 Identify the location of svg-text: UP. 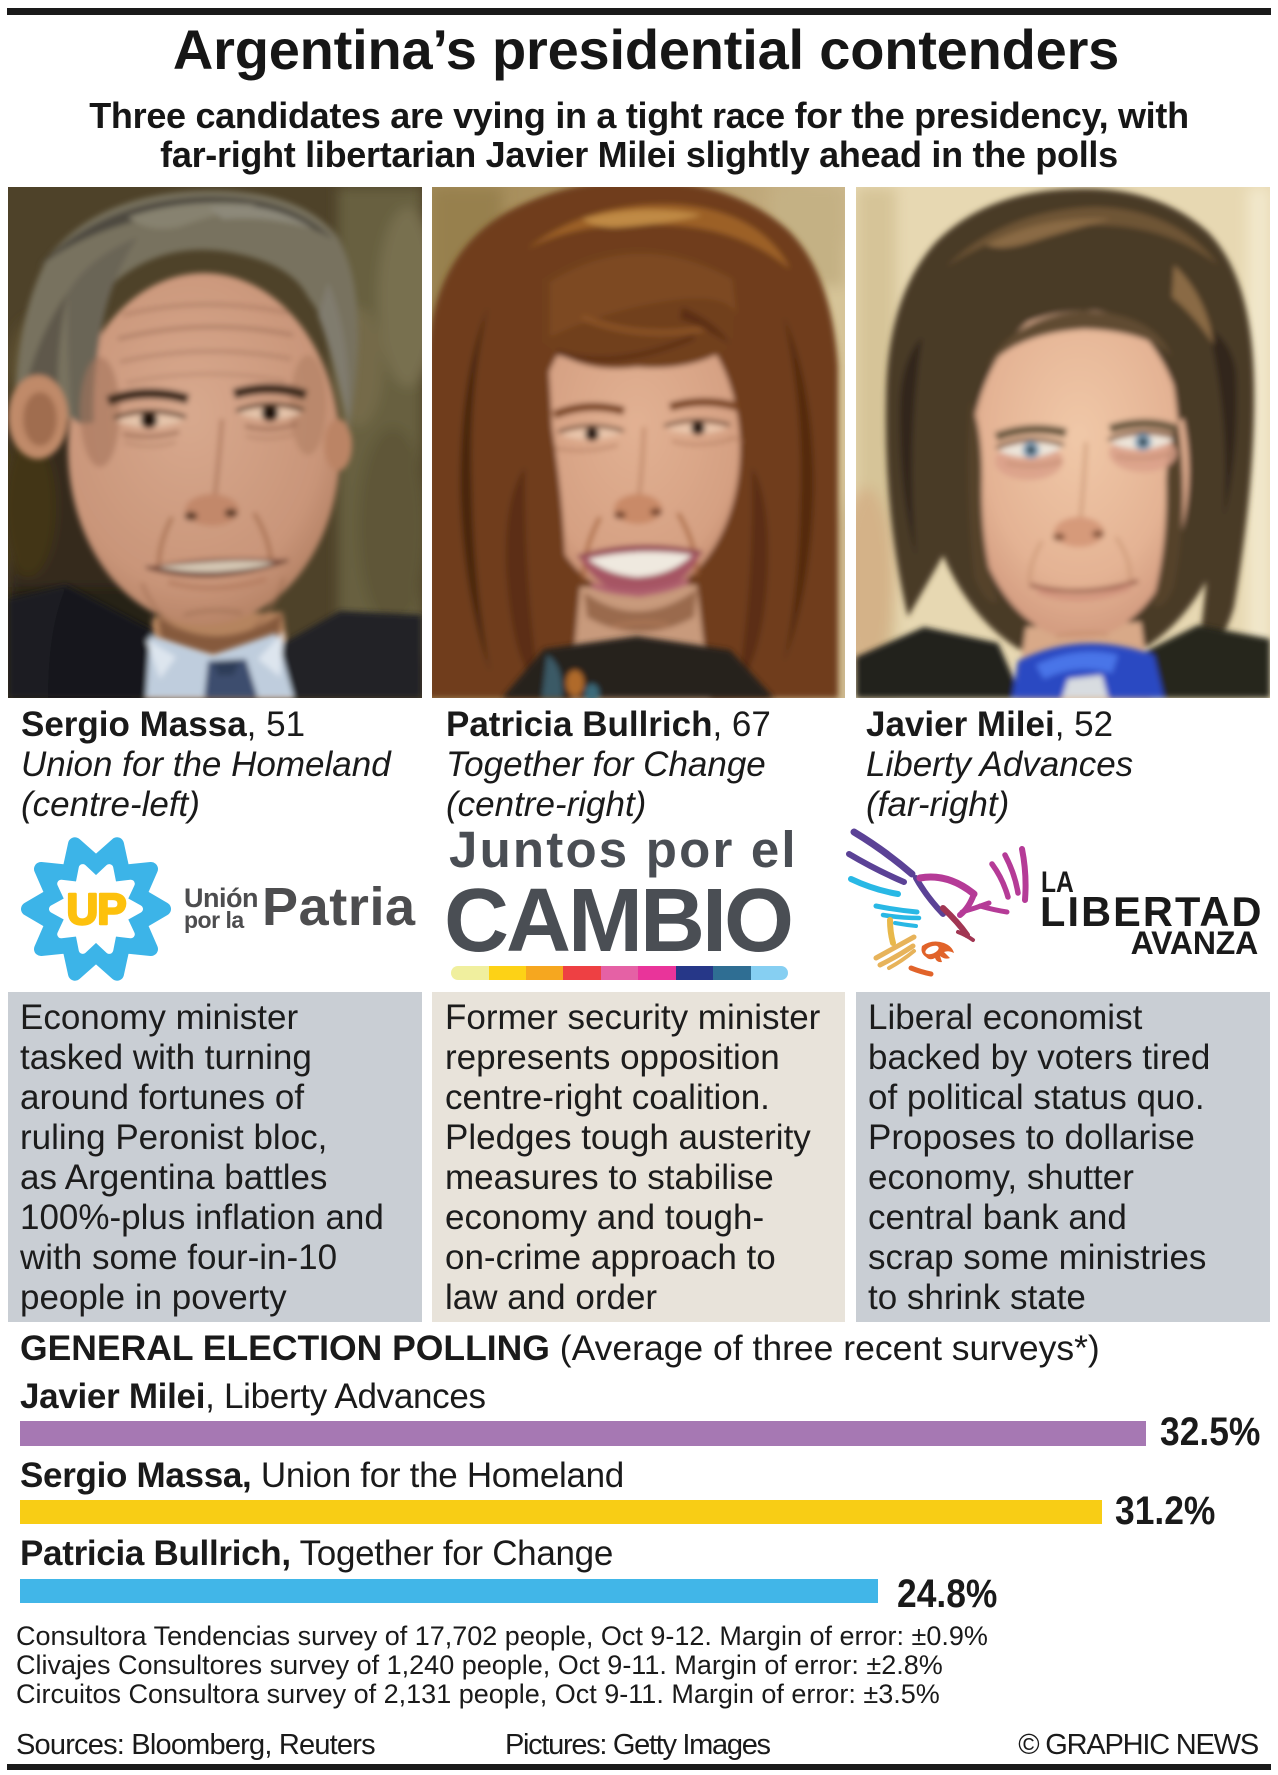
(95, 909).